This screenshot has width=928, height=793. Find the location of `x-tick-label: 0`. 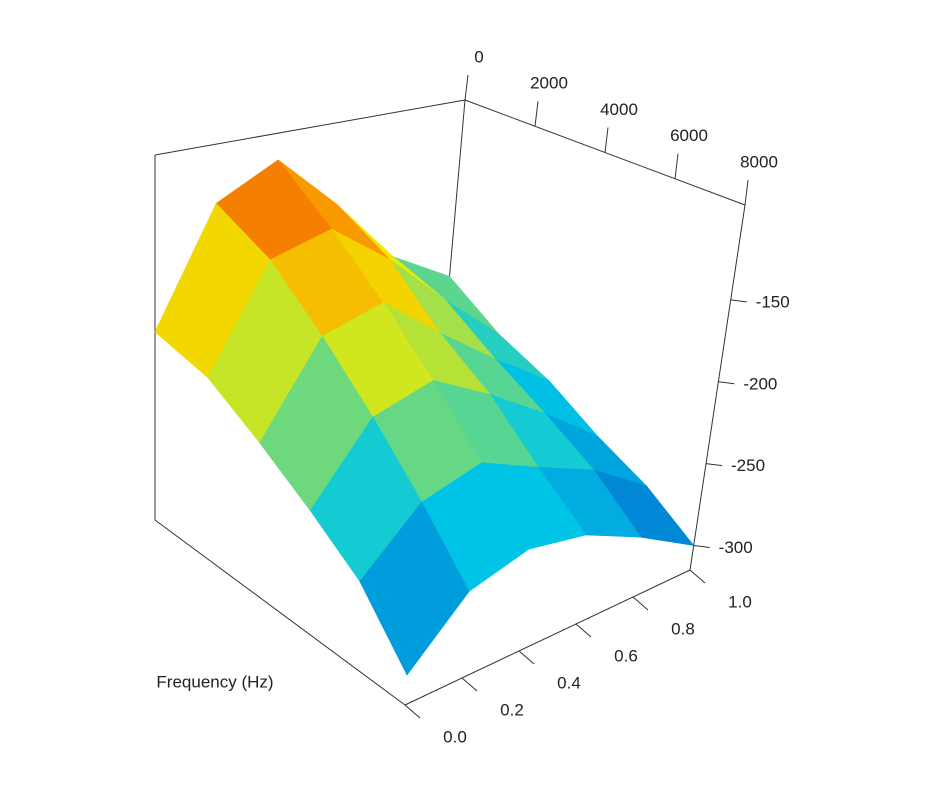

x-tick-label: 0 is located at coordinates (478, 56).